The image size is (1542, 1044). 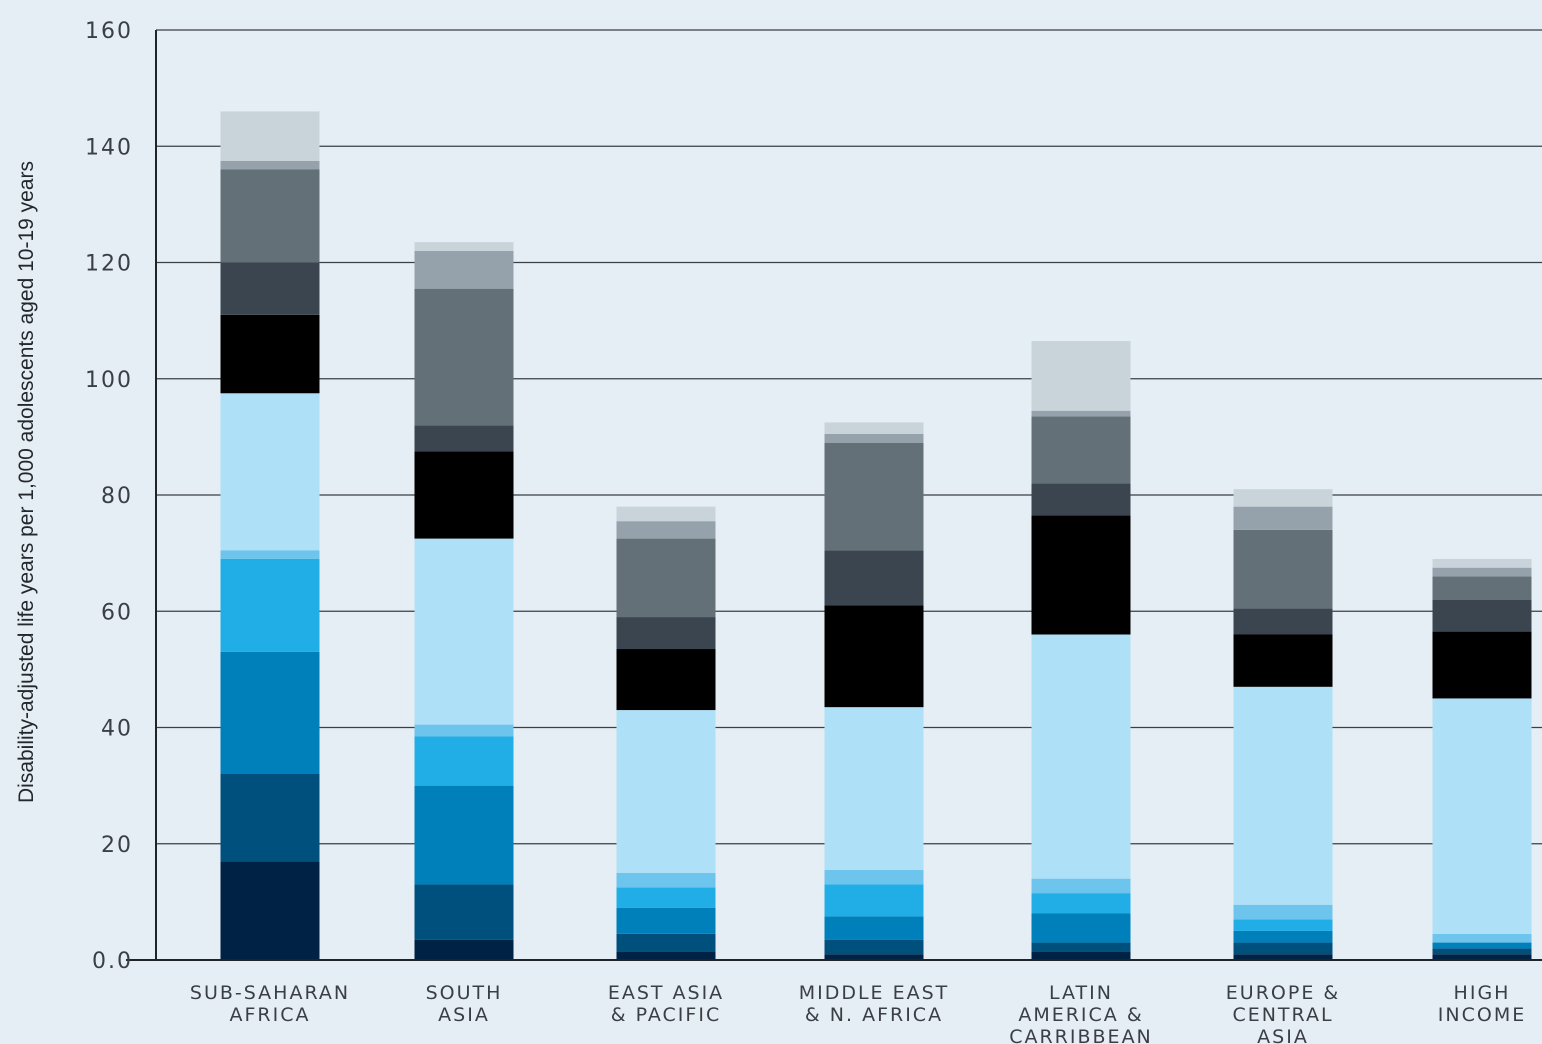 What do you see at coordinates (112, 961) in the screenshot?
I see `y-tick-label: 0.0` at bounding box center [112, 961].